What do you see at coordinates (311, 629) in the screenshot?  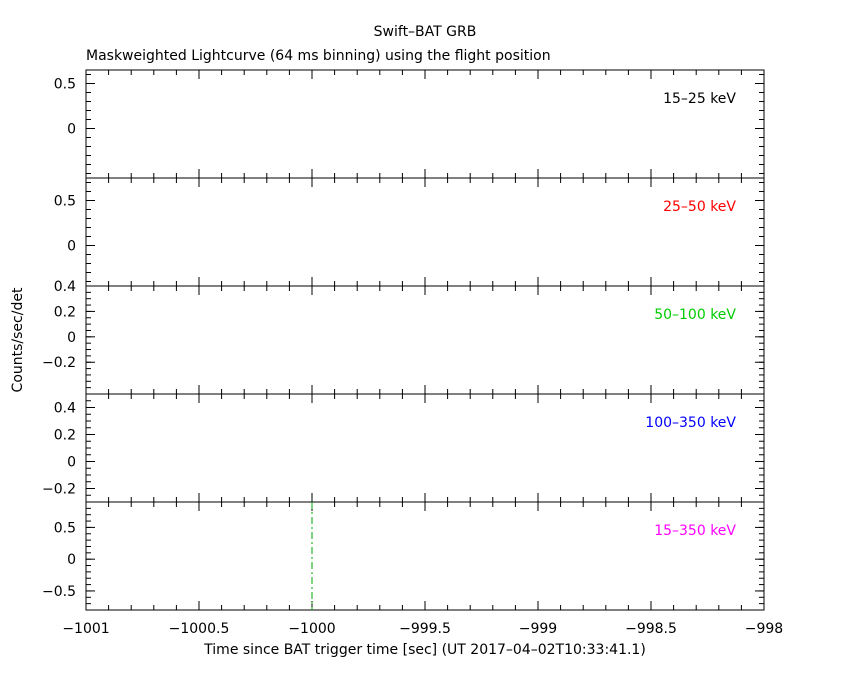 I see `x-tick-label: −1000` at bounding box center [311, 629].